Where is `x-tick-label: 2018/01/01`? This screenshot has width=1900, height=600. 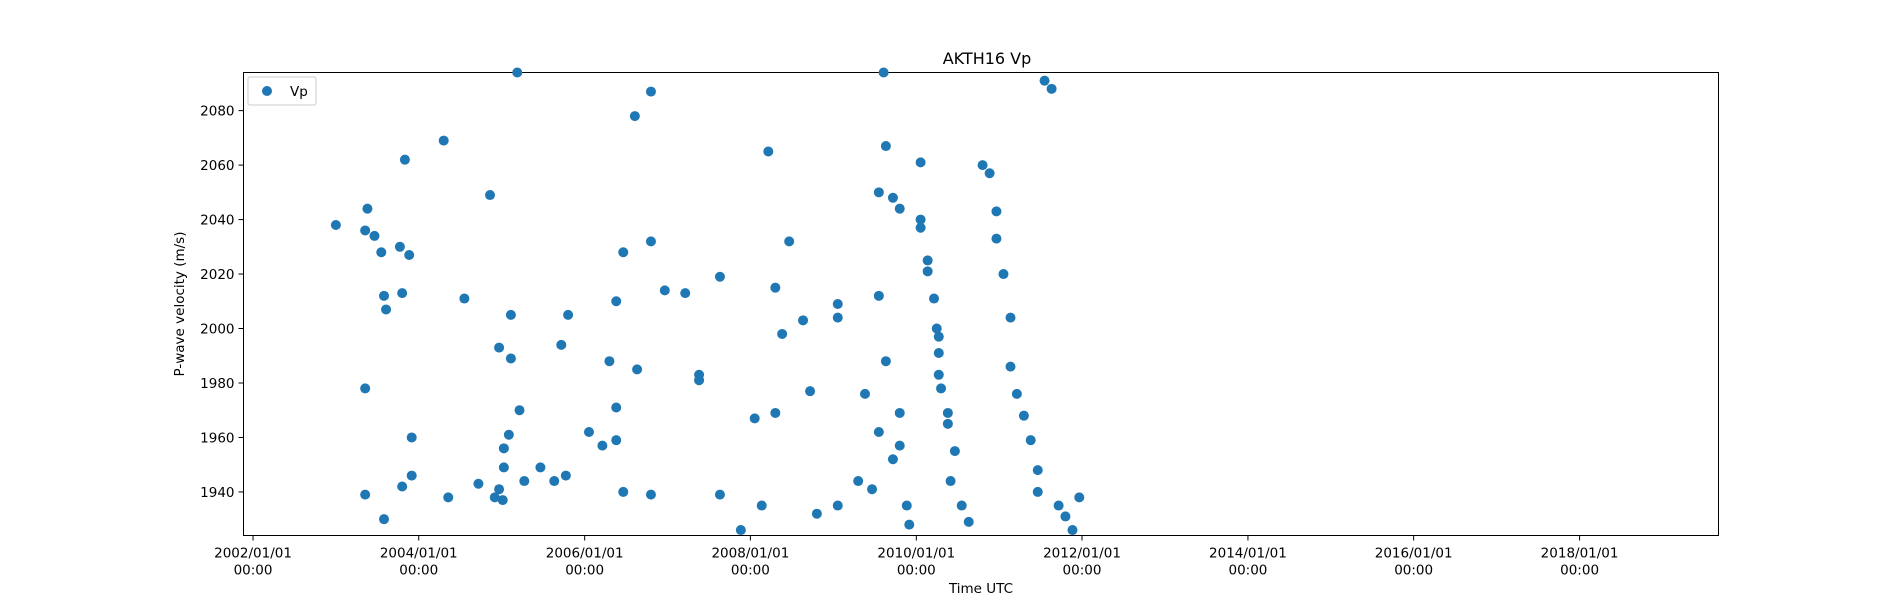
x-tick-label: 2018/01/01 is located at coordinates (1580, 554).